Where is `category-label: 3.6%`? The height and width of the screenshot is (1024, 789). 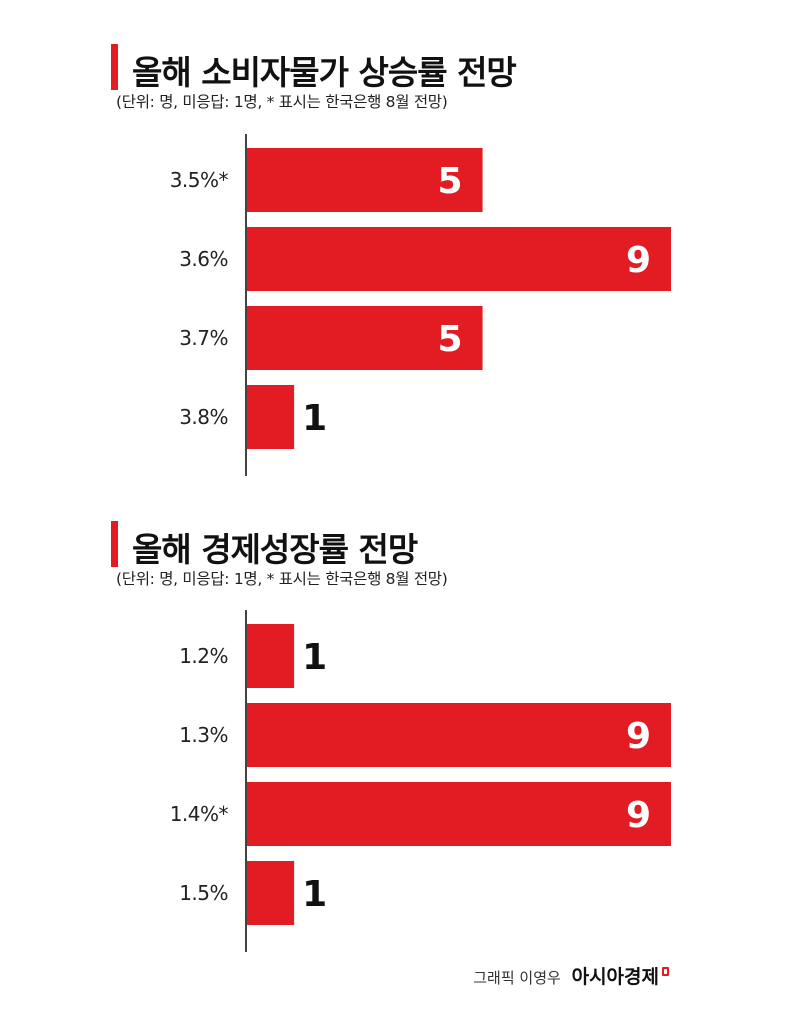
category-label: 3.6% is located at coordinates (203, 259).